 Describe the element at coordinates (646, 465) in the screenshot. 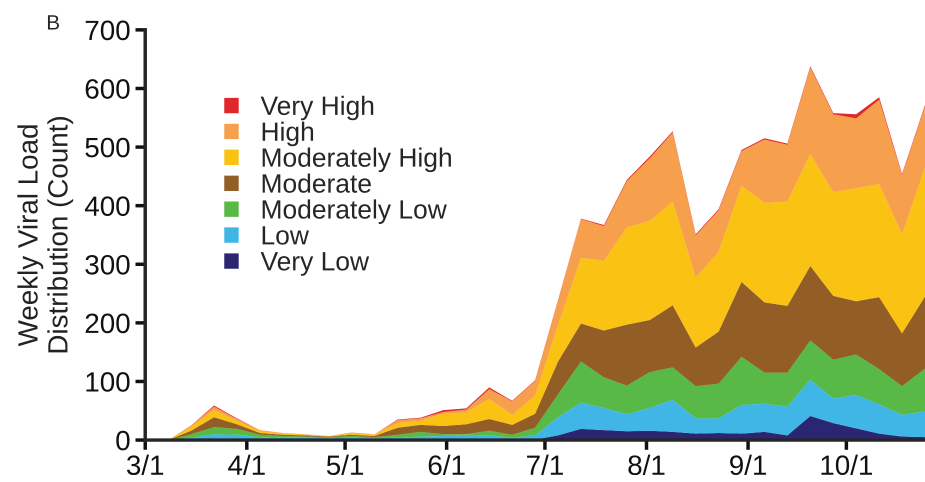

I see `x-tick-label: 8/1` at that location.